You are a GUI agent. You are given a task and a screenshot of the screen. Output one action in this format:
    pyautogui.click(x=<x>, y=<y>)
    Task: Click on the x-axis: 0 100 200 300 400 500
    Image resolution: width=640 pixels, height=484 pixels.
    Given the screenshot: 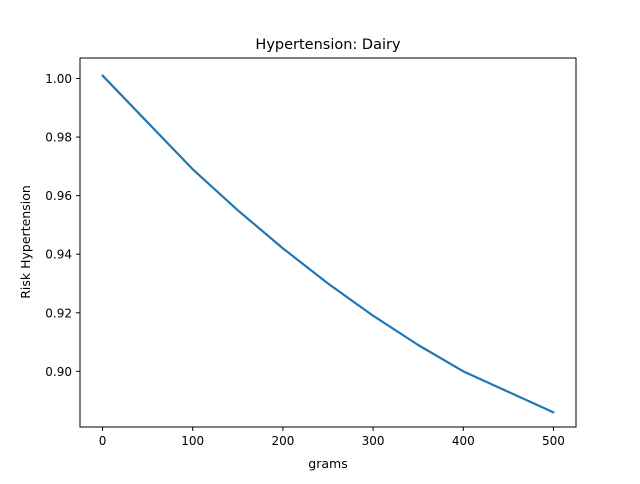 What is the action you would take?
    pyautogui.click(x=332, y=437)
    